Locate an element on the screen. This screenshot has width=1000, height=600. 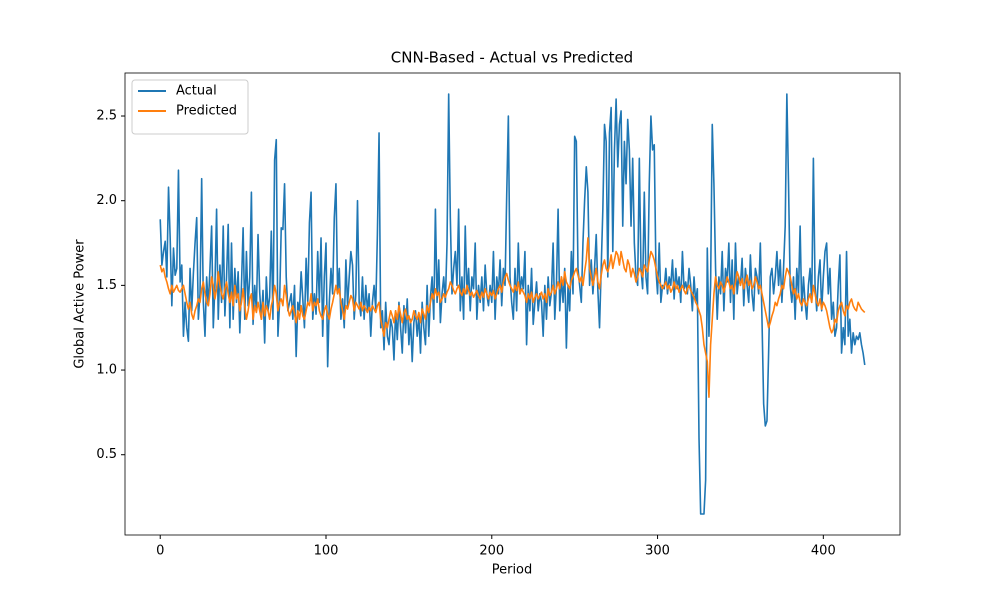
x-tick-label: 400 is located at coordinates (823, 551).